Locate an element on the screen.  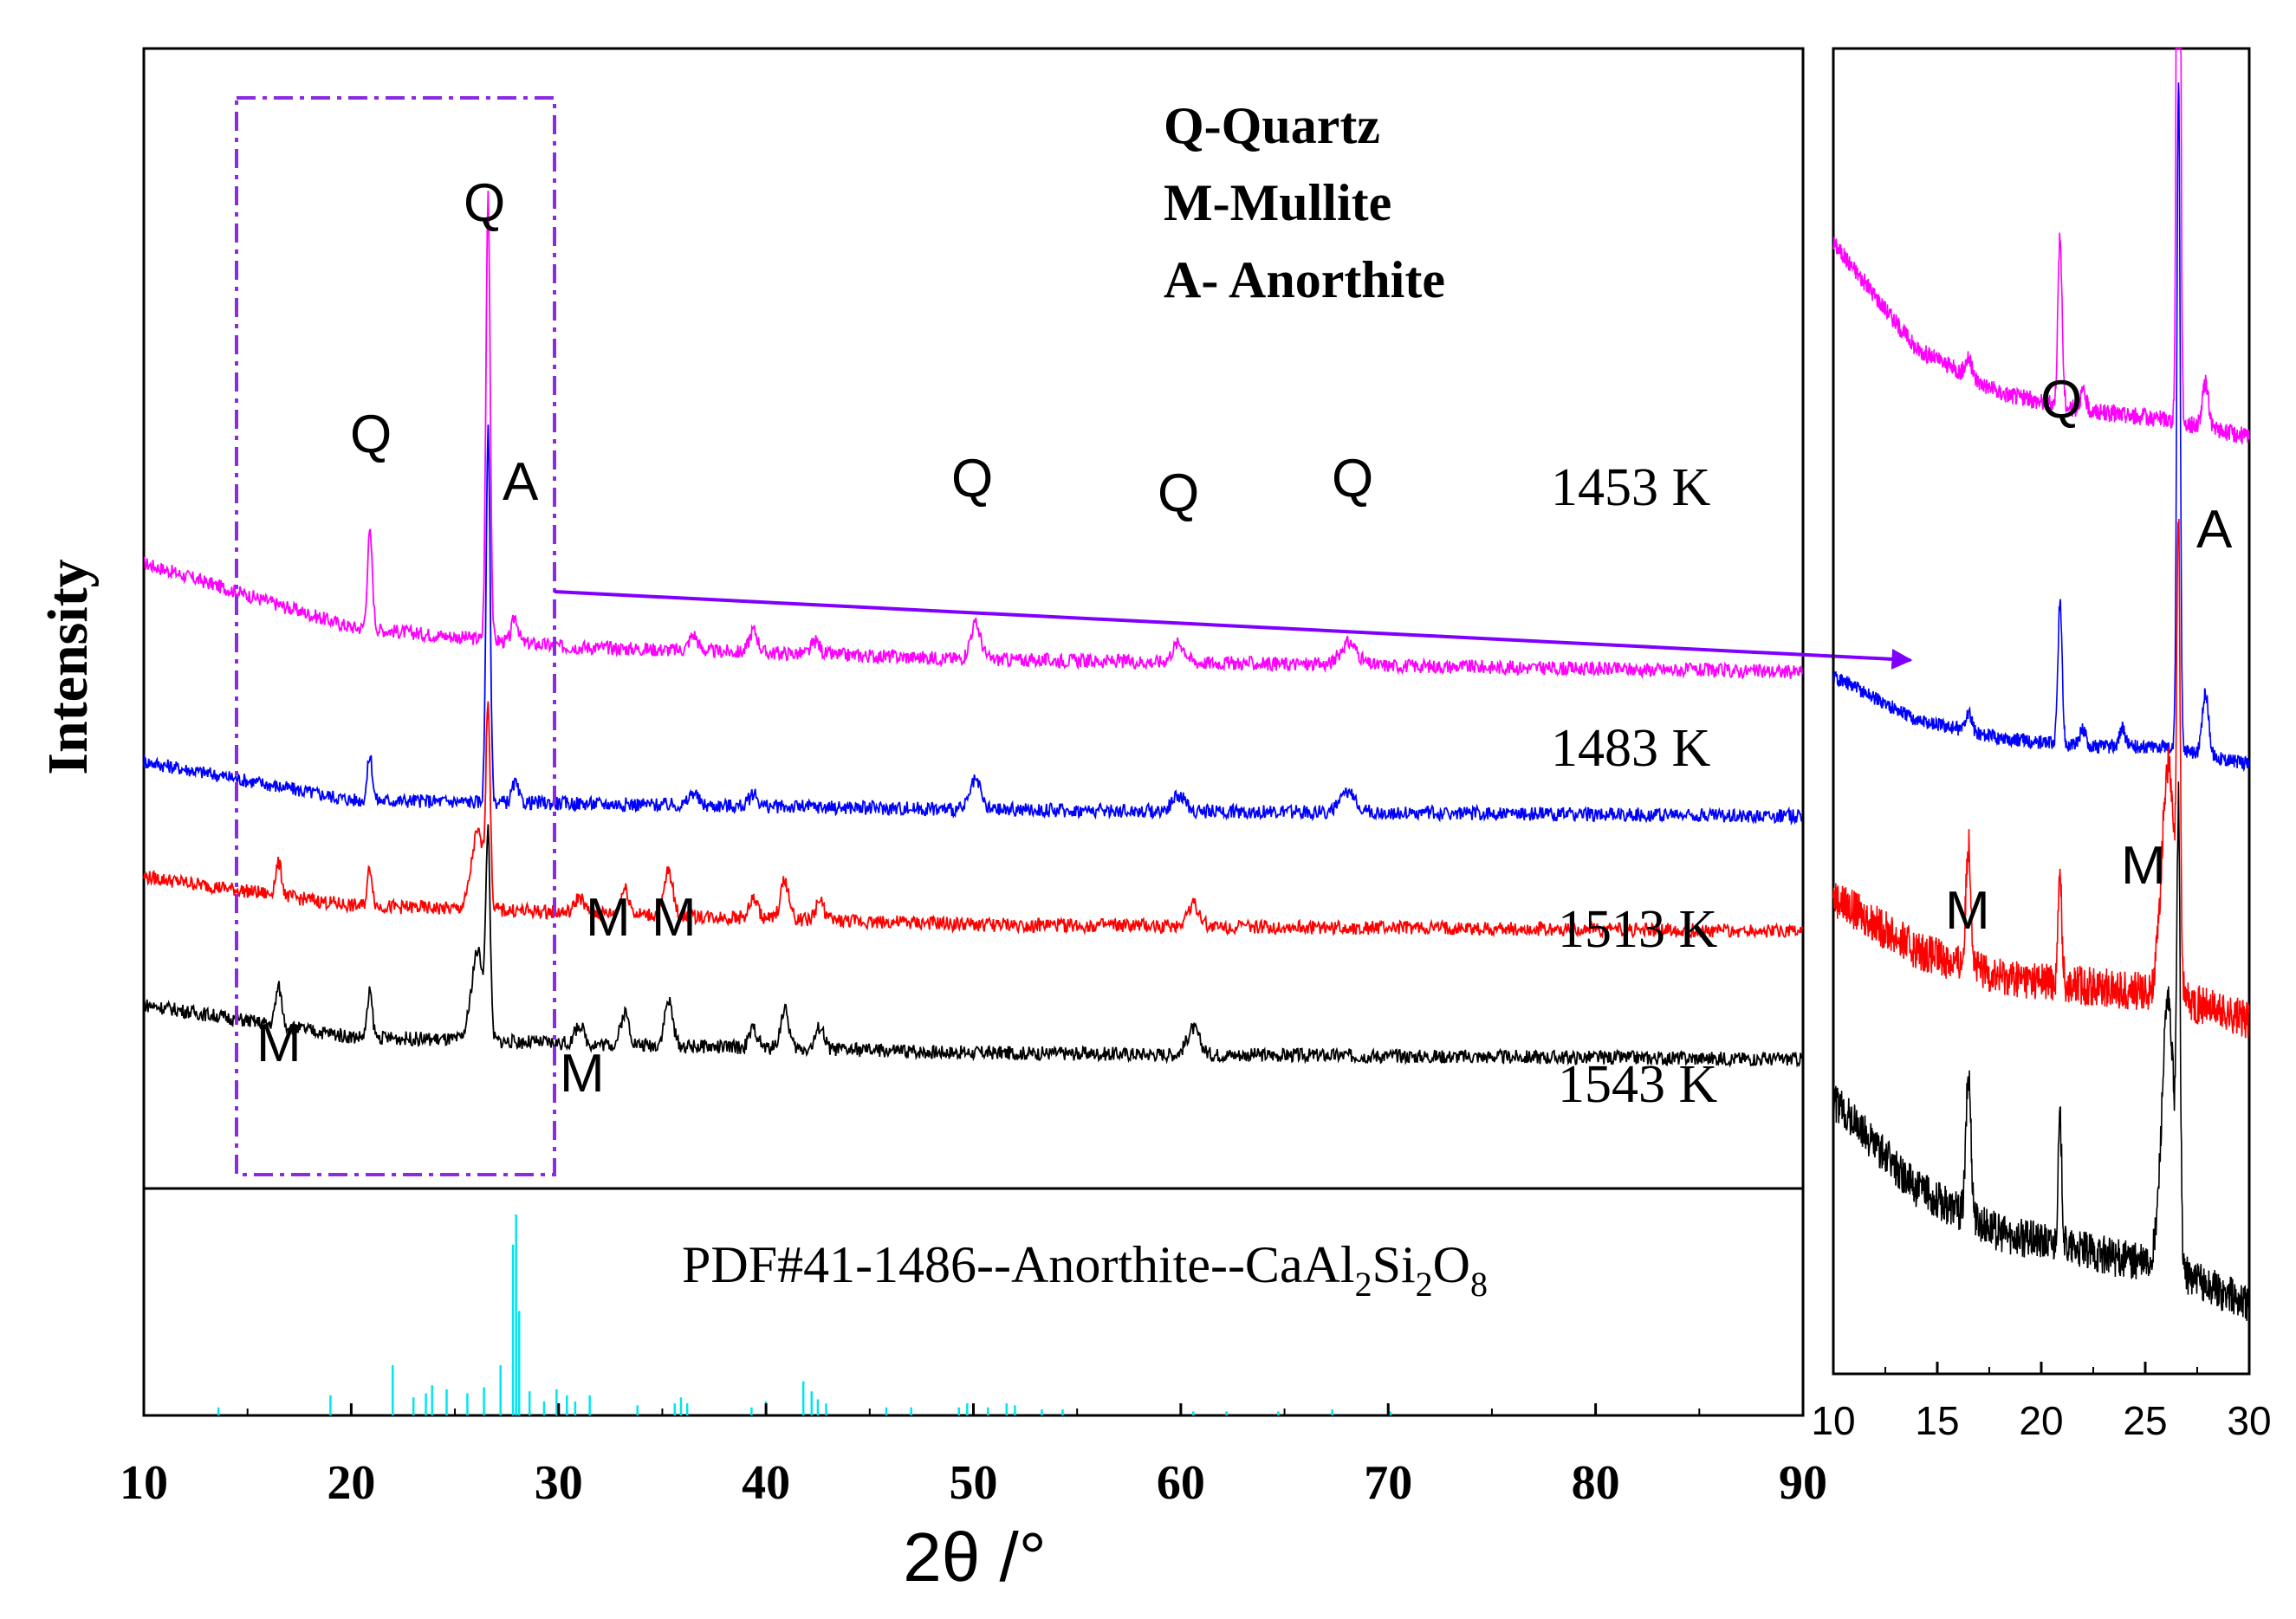
inset-series-group is located at coordinates (2041, 684).